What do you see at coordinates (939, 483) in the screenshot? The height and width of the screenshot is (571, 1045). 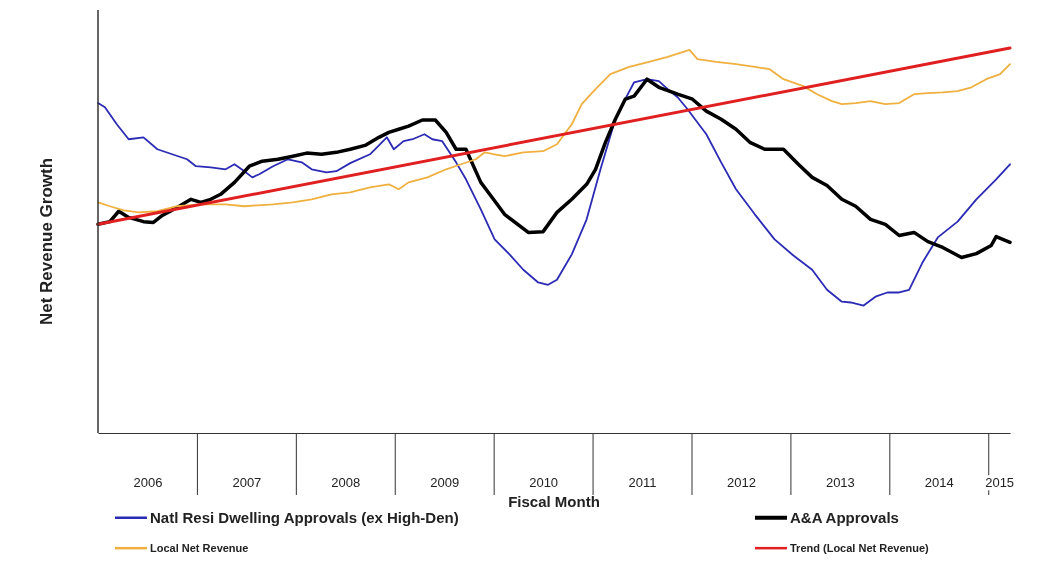 I see `x-tick-label: 2014` at bounding box center [939, 483].